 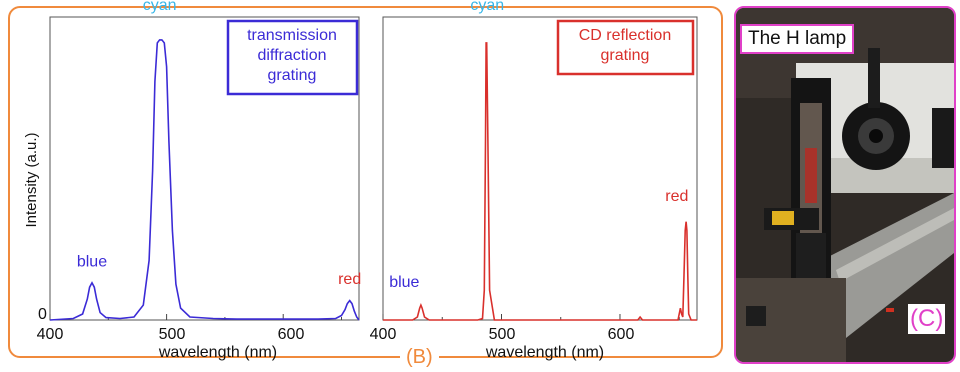 I want to click on y-axis-label: Intensity (a.u.), so click(x=31, y=179).